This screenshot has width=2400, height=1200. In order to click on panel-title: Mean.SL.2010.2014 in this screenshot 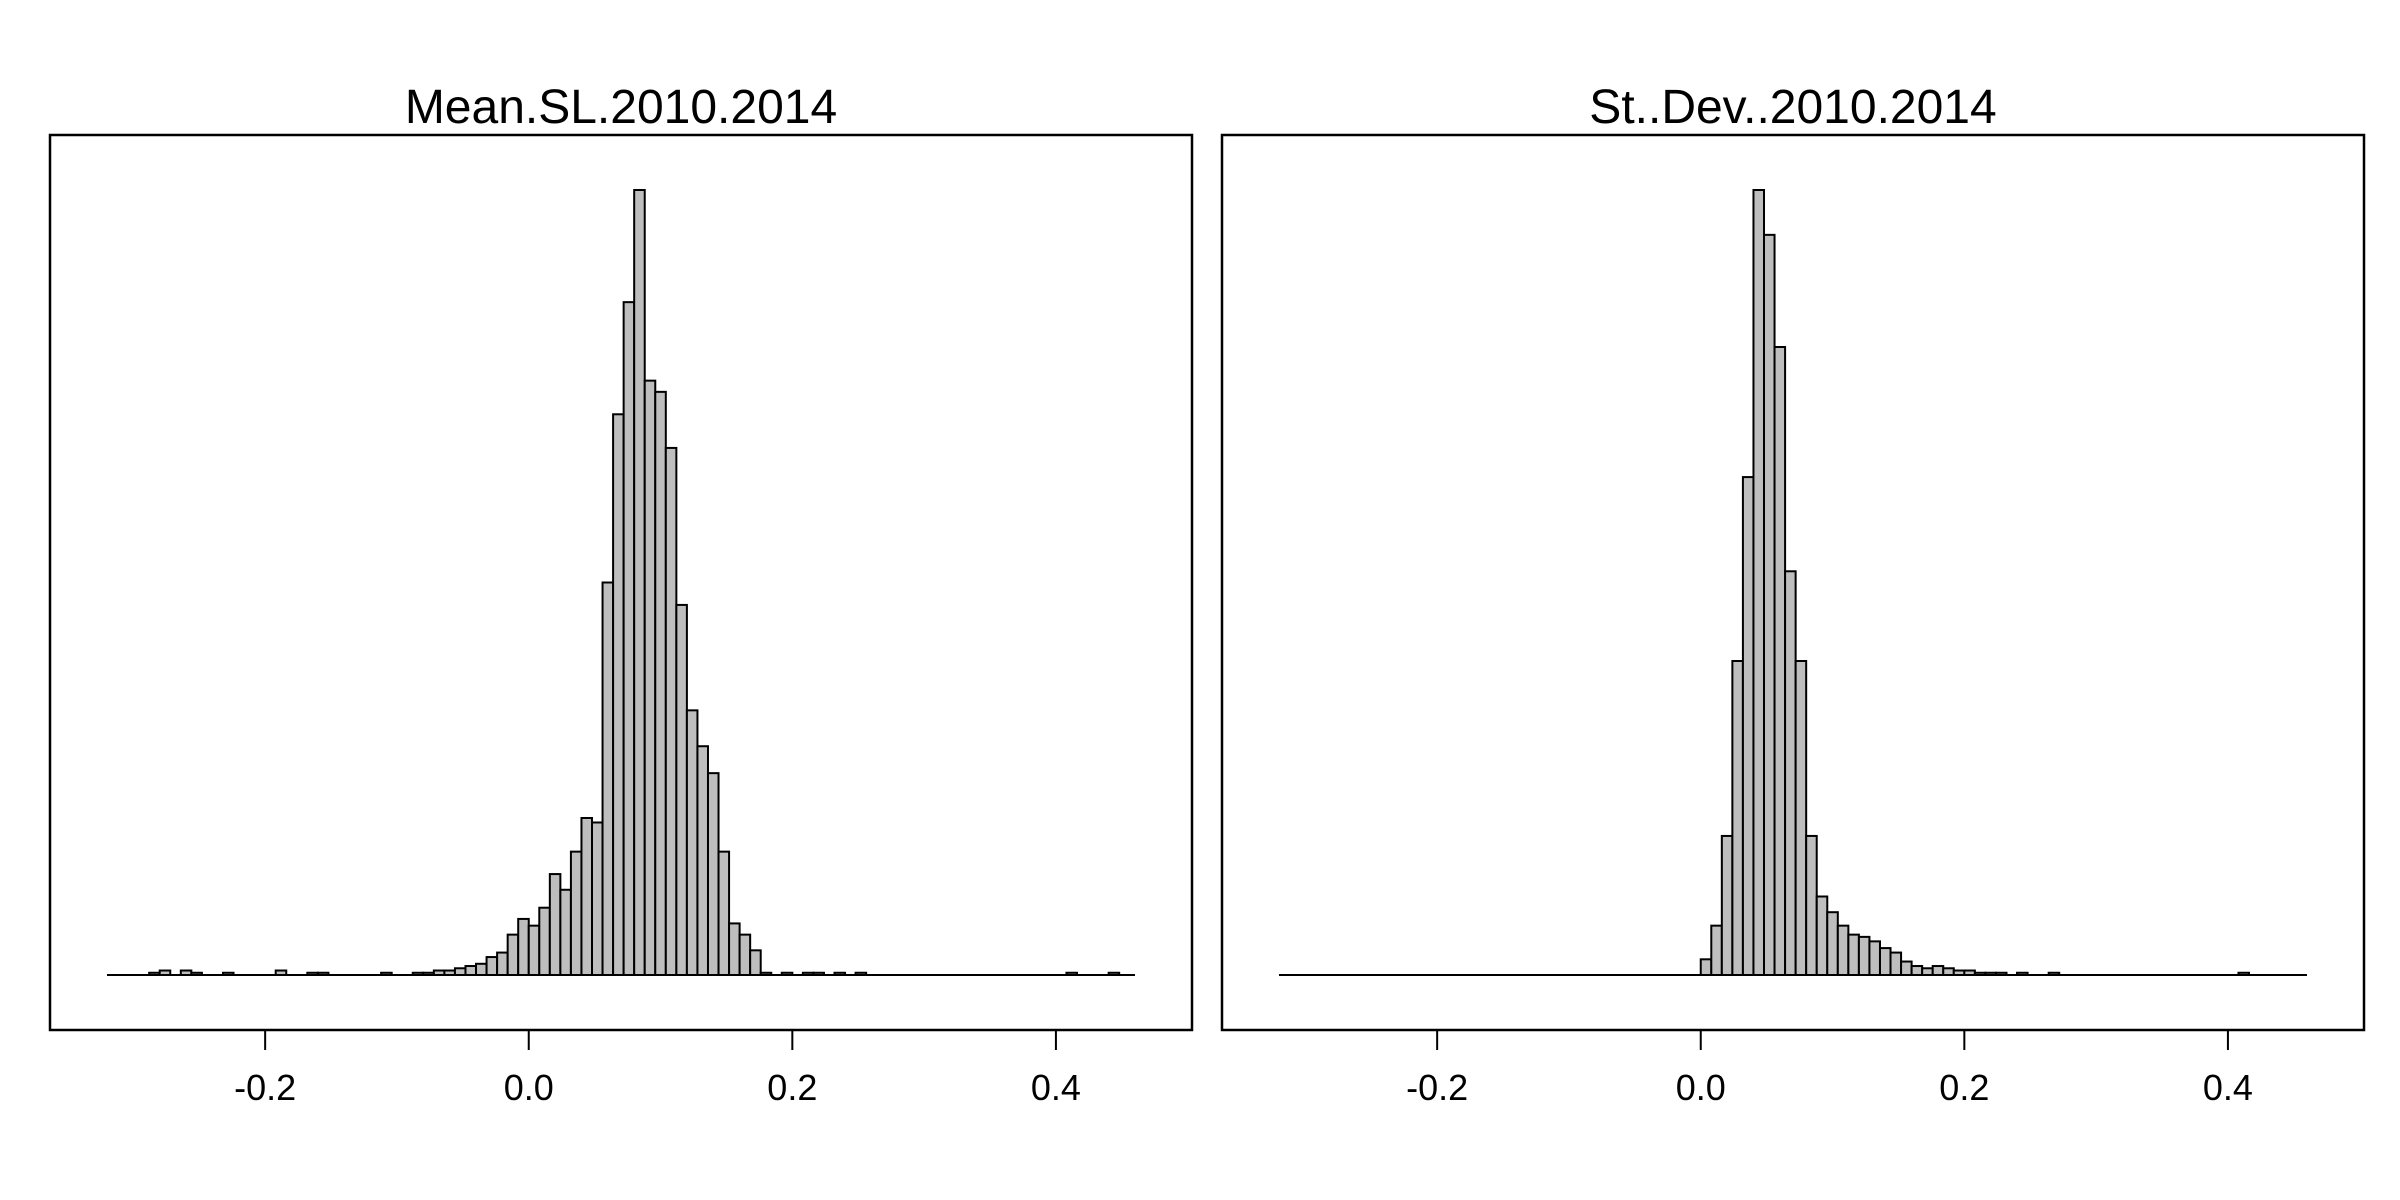, I will do `click(621, 107)`.